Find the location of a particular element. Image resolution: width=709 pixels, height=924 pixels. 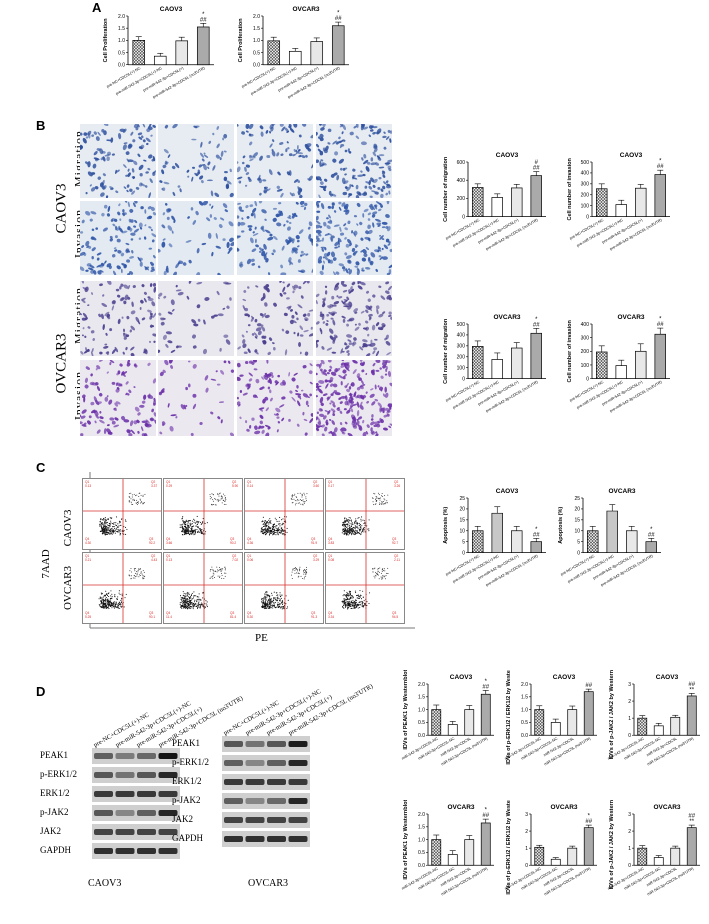

quadrant-percent: 3.26 is located at coordinates (397, 486).